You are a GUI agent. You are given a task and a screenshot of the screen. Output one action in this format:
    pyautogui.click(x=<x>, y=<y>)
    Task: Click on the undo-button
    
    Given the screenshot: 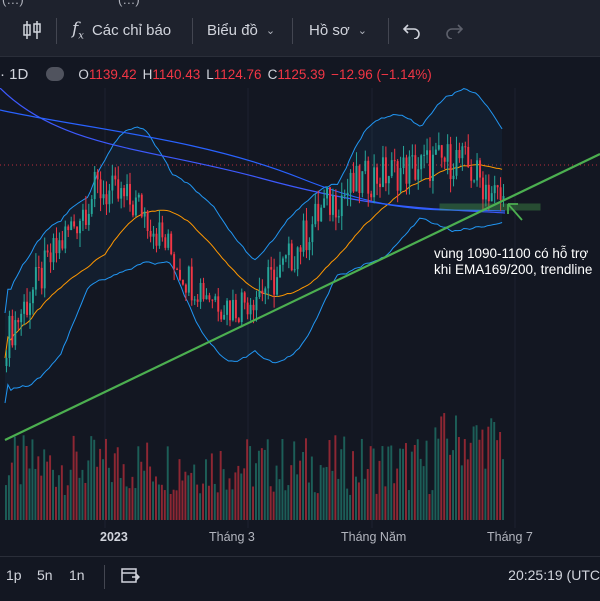 What is the action you would take?
    pyautogui.click(x=412, y=30)
    